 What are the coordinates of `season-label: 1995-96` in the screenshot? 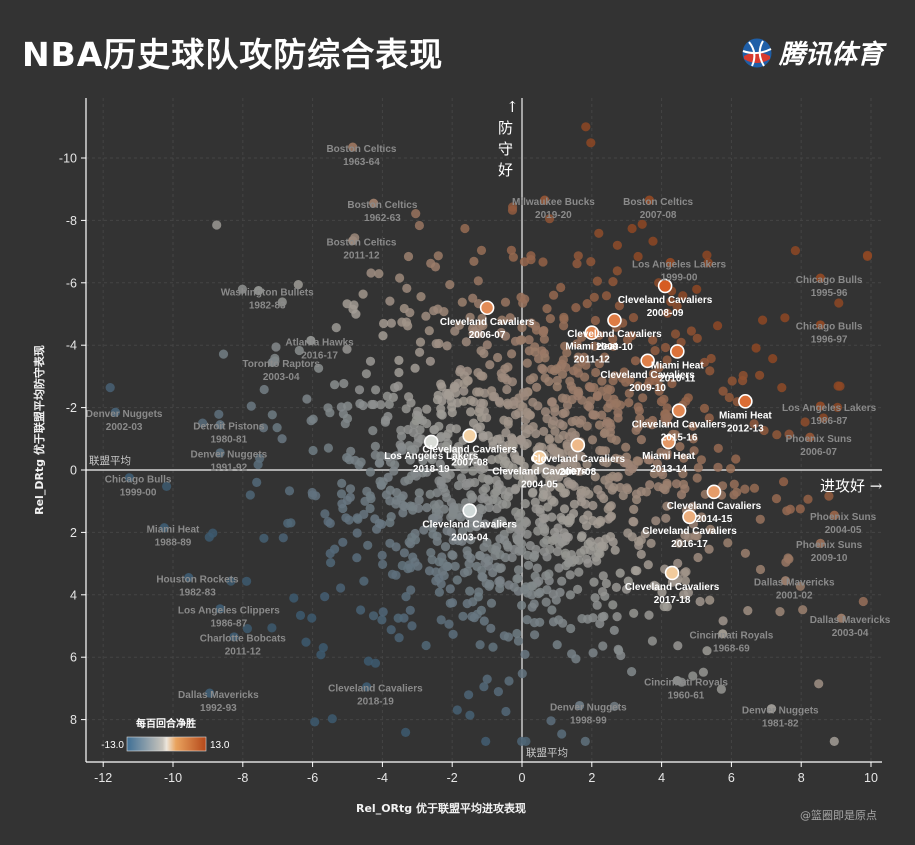 It's located at (829, 293).